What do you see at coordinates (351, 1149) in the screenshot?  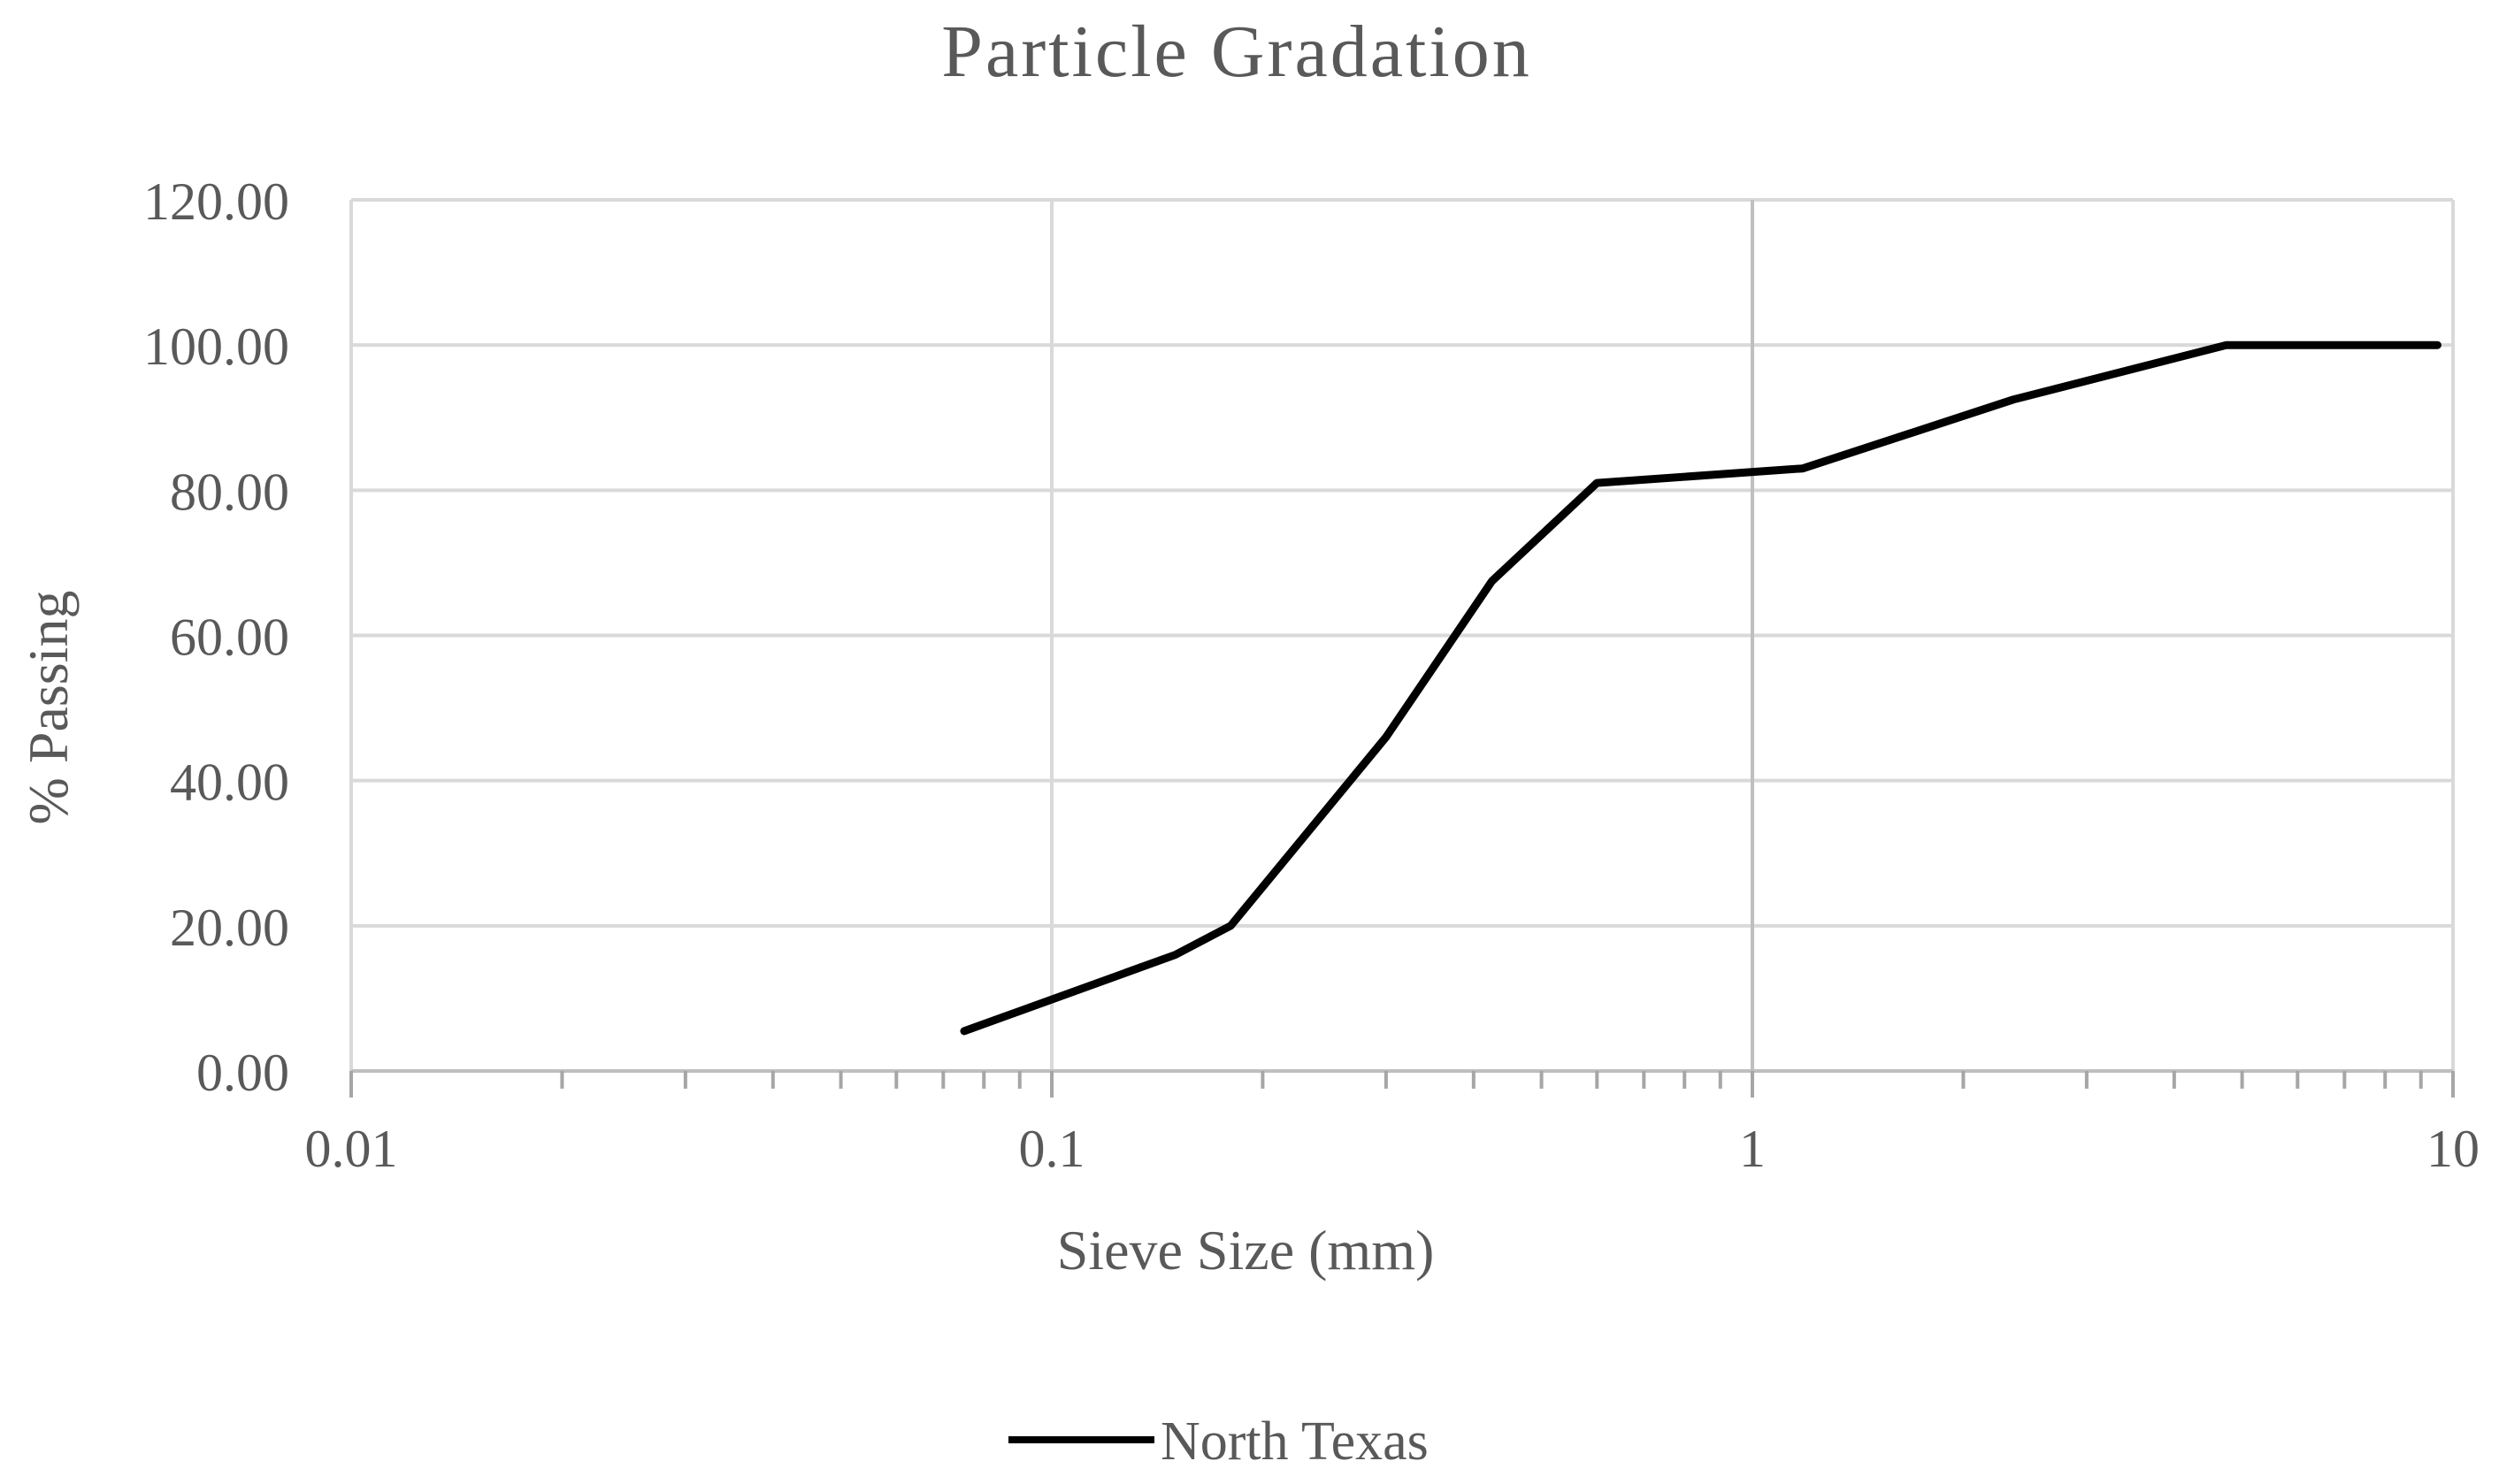 I see `x-tick-label: 0.01` at bounding box center [351, 1149].